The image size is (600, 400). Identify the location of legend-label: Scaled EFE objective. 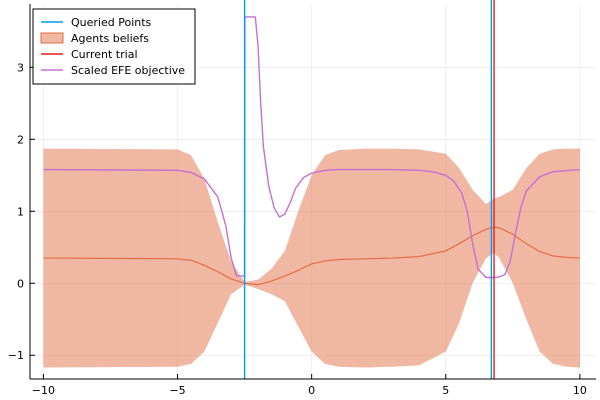
(128, 70).